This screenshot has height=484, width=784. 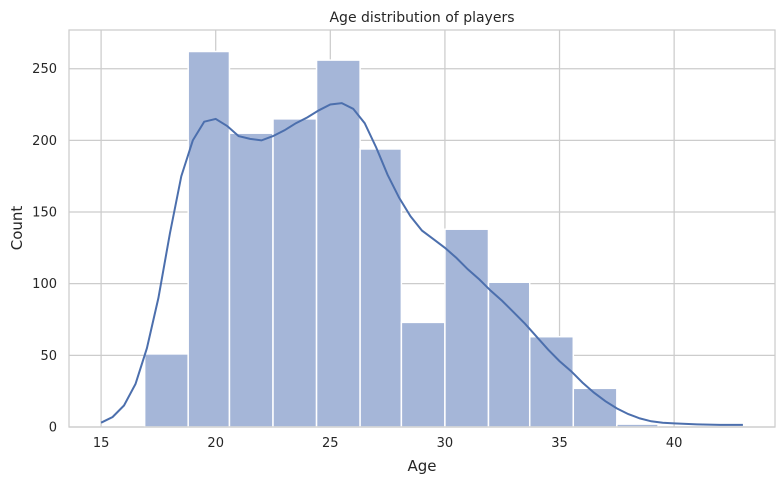 I want to click on x-tick-labels: 15 20 25 30 35 40, so click(x=388, y=443).